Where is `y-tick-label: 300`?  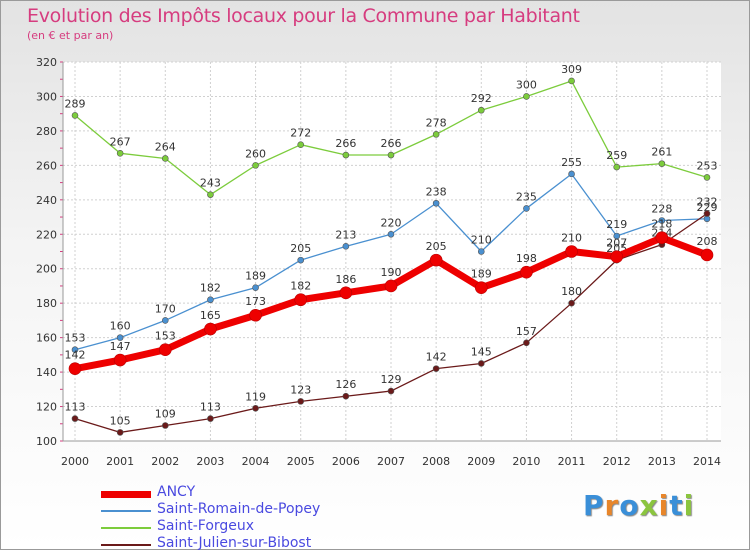 y-tick-label: 300 is located at coordinates (46, 96).